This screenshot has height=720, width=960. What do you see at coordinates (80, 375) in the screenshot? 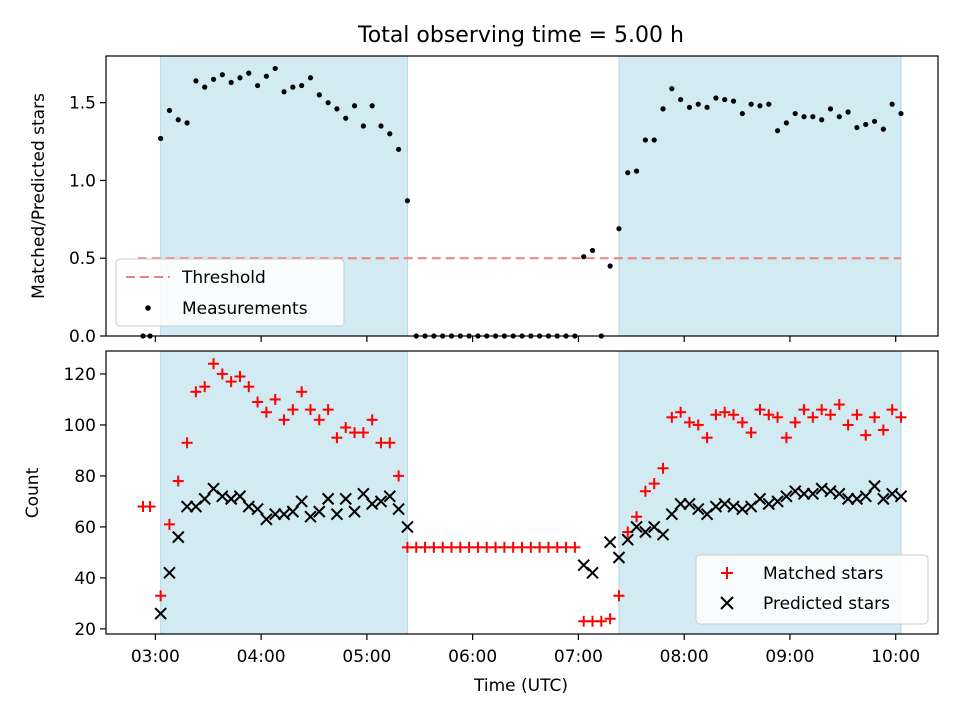
I see `bottom-y-tick-label: 120` at bounding box center [80, 375].